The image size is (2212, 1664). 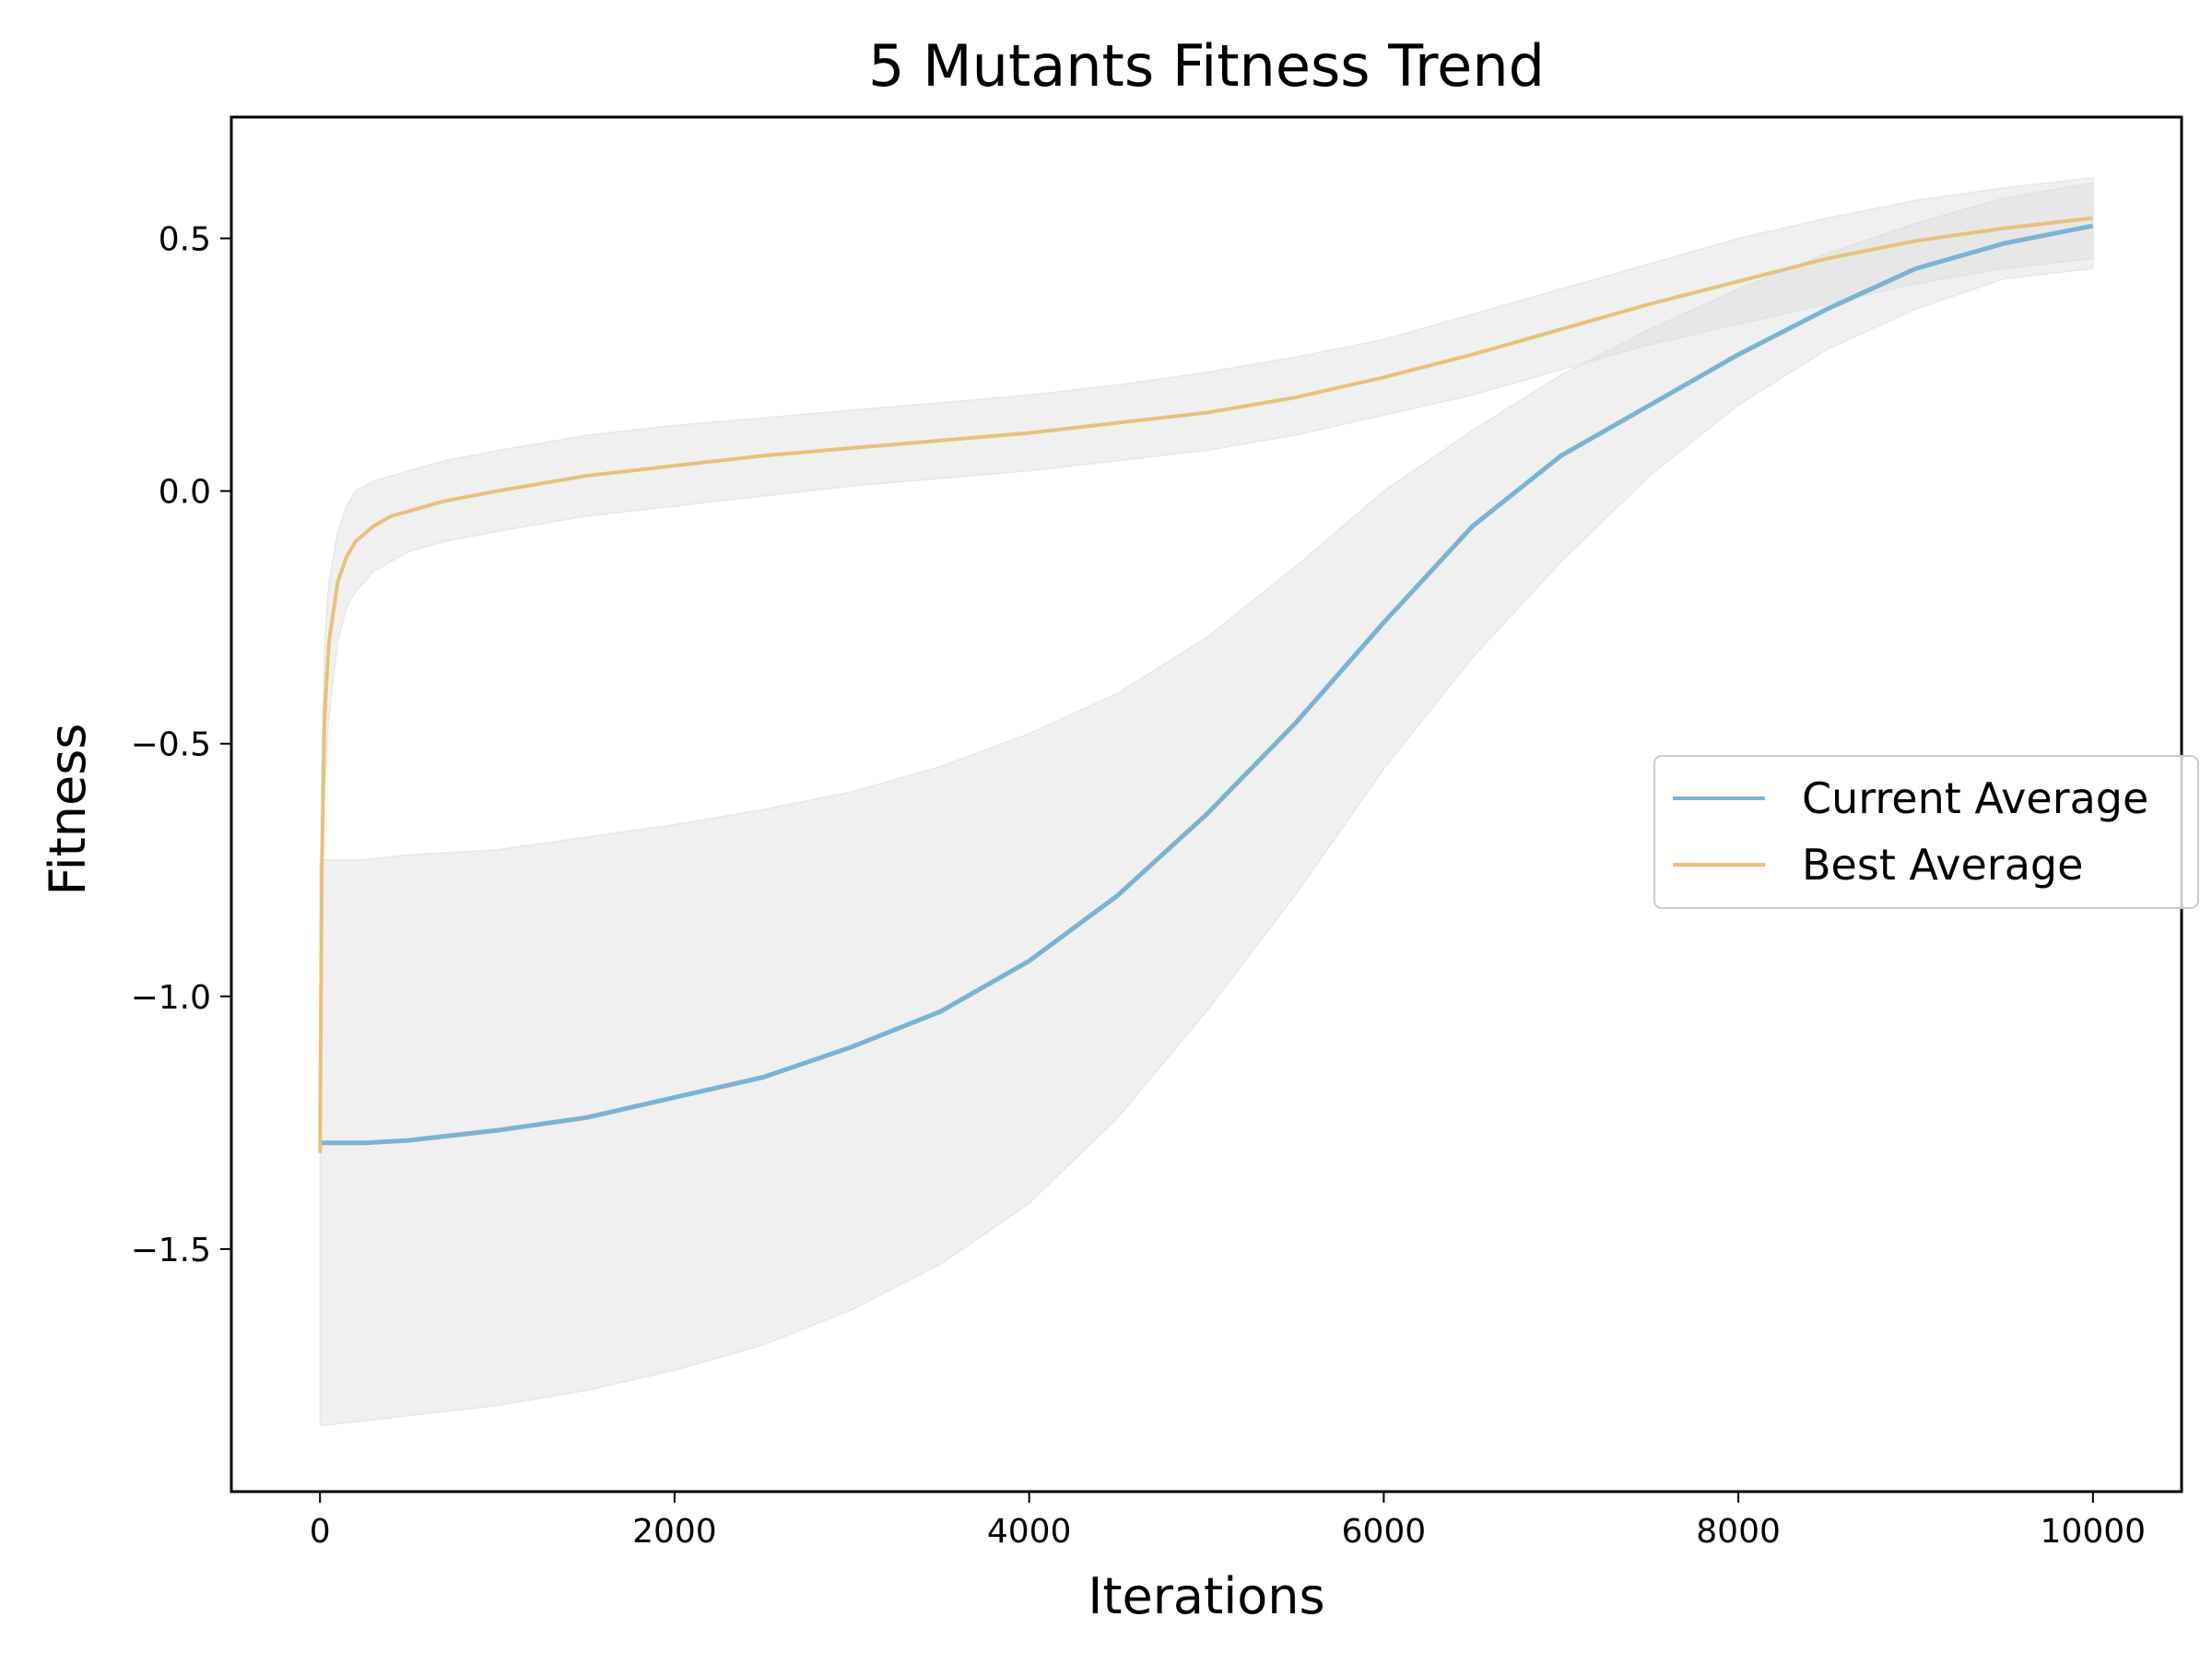 What do you see at coordinates (185, 240) in the screenshot?
I see `y-tick-label: 0.5` at bounding box center [185, 240].